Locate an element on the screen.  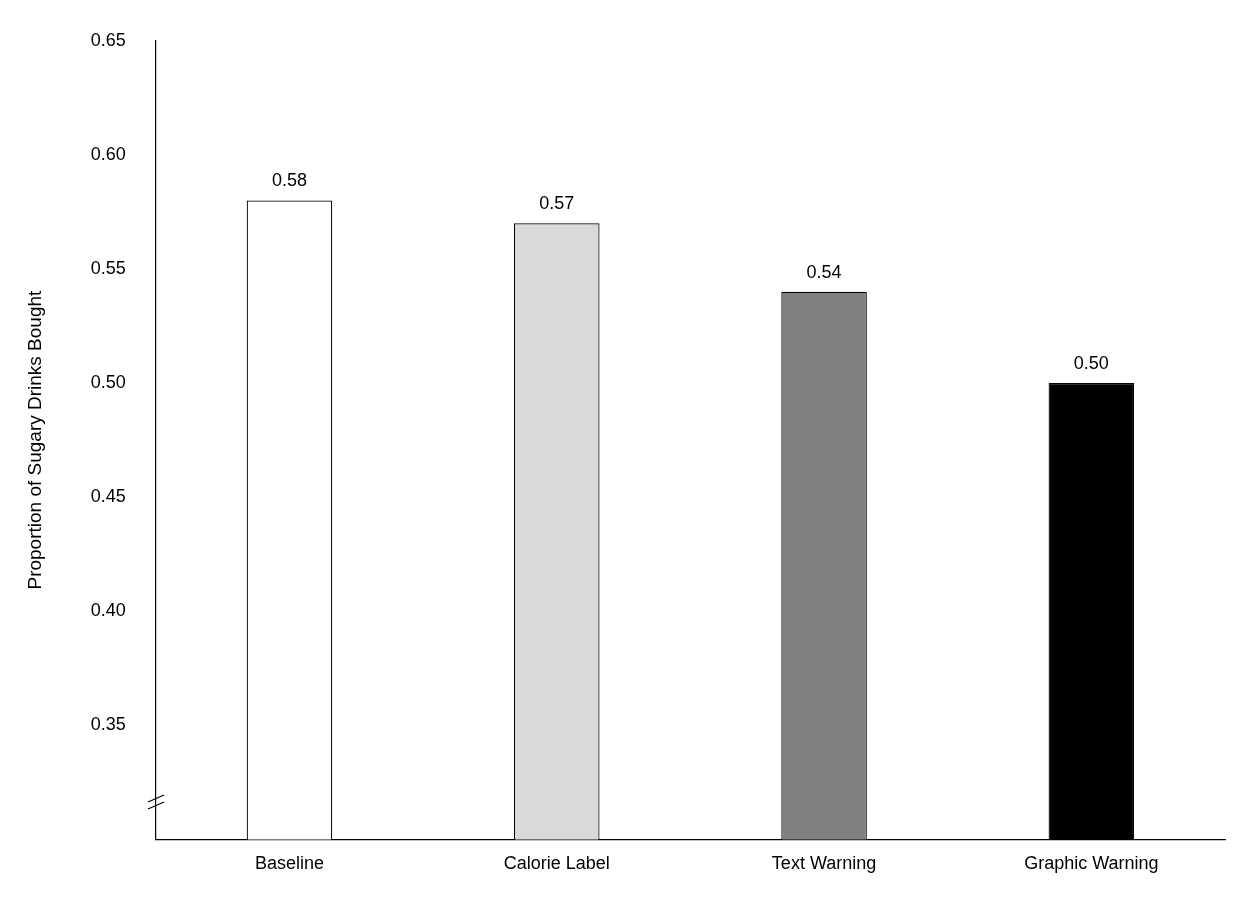
x-tick-label: Calorie Label is located at coordinates (556, 863).